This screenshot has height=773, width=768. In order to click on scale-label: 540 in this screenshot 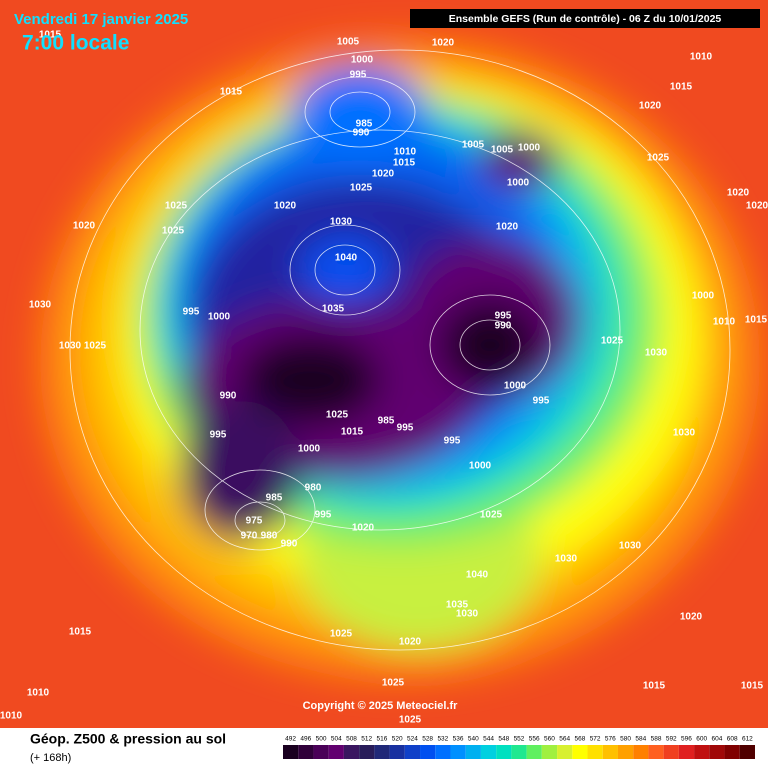, I will do `click(473, 739)`.